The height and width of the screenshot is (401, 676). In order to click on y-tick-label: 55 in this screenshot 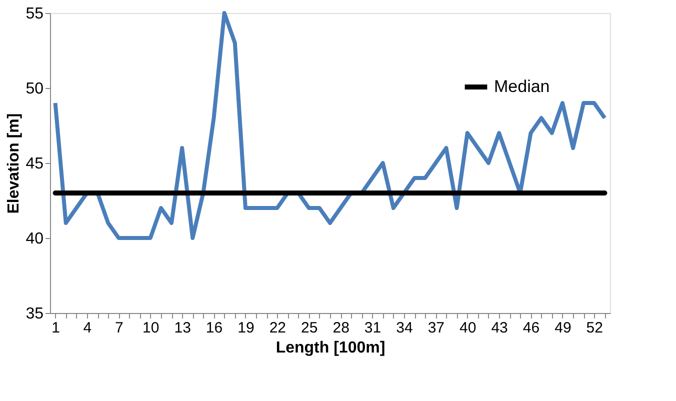, I will do `click(35, 14)`.